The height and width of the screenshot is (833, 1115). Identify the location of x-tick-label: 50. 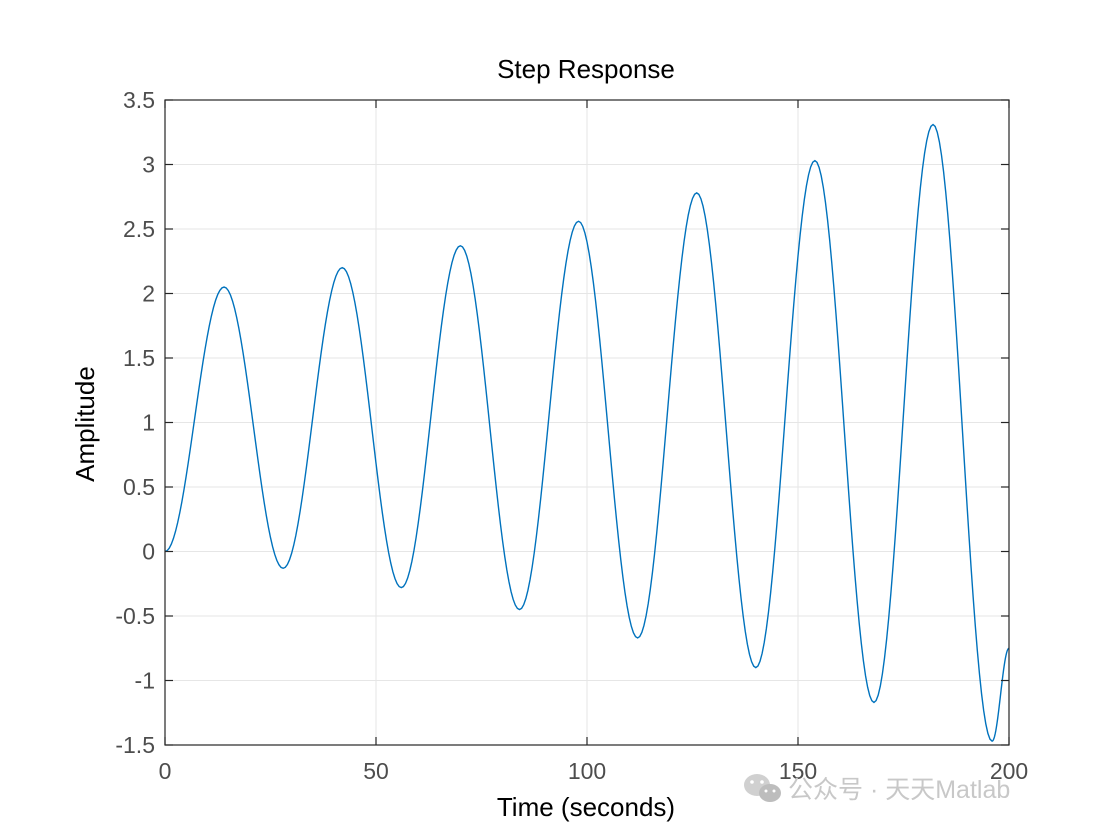
(376, 771).